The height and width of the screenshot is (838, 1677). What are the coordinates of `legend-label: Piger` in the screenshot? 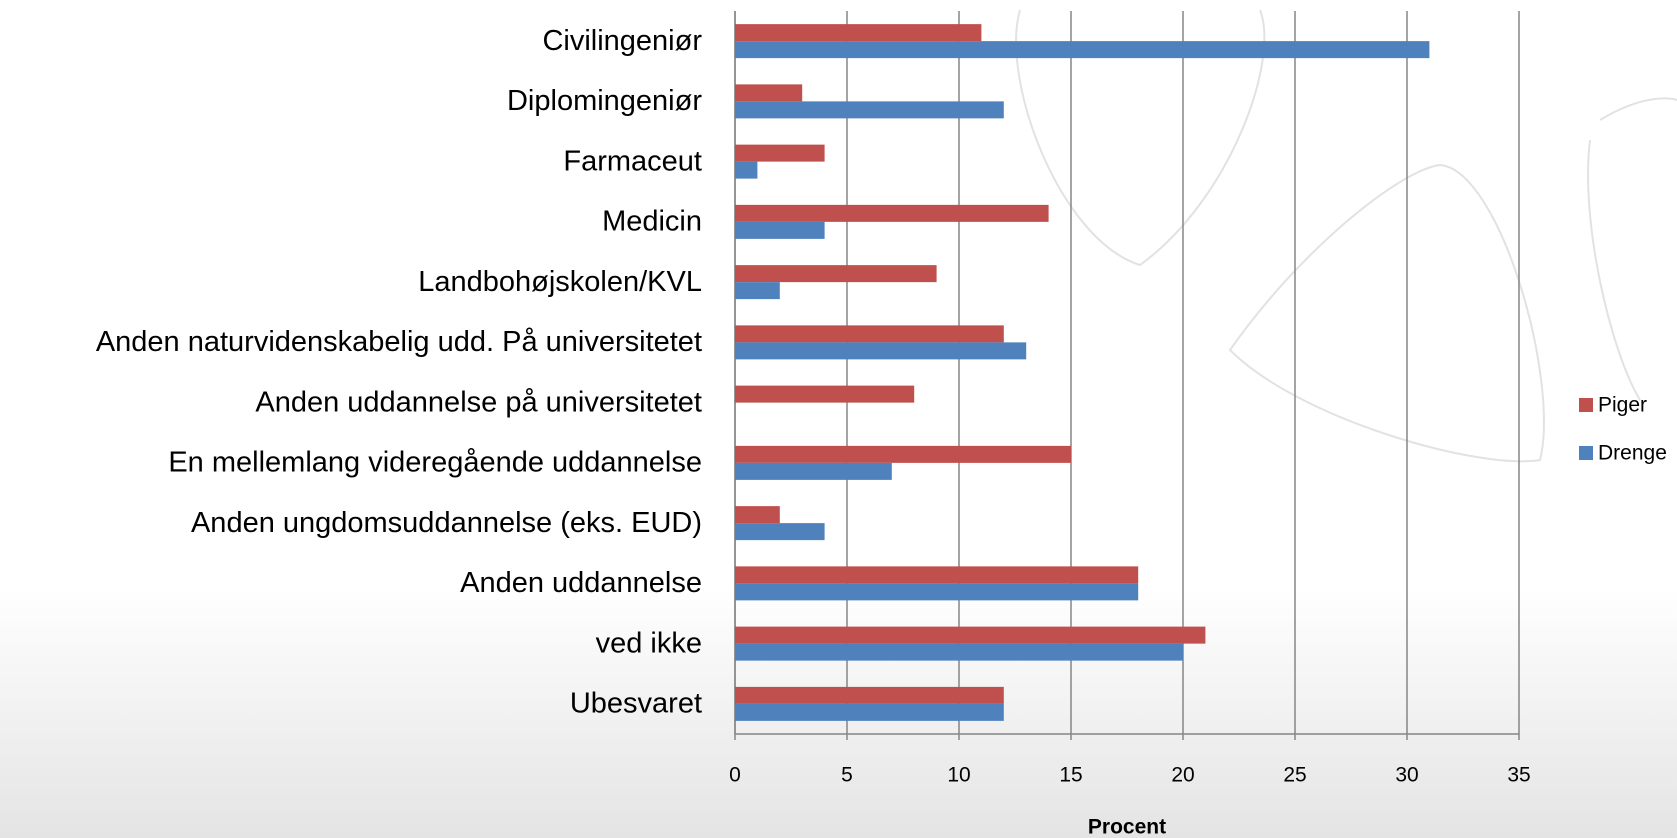 It's located at (1622, 405).